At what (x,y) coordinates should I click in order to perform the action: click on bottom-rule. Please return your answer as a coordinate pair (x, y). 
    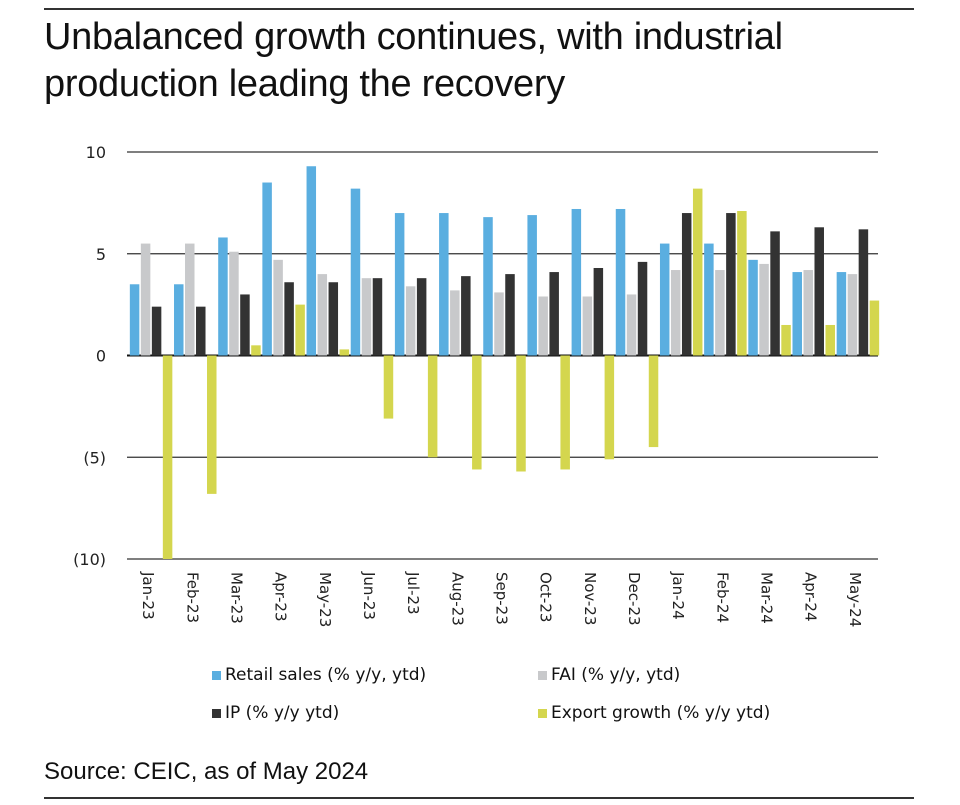
    Looking at the image, I should click on (479, 798).